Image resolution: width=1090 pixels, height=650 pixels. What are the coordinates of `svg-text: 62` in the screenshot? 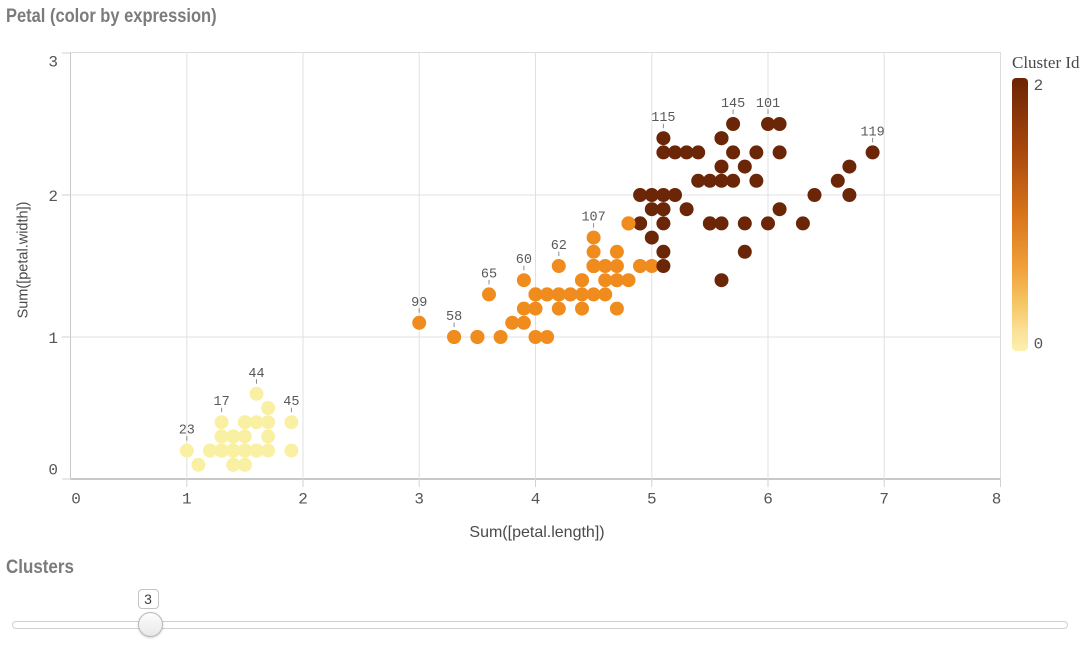 It's located at (559, 246).